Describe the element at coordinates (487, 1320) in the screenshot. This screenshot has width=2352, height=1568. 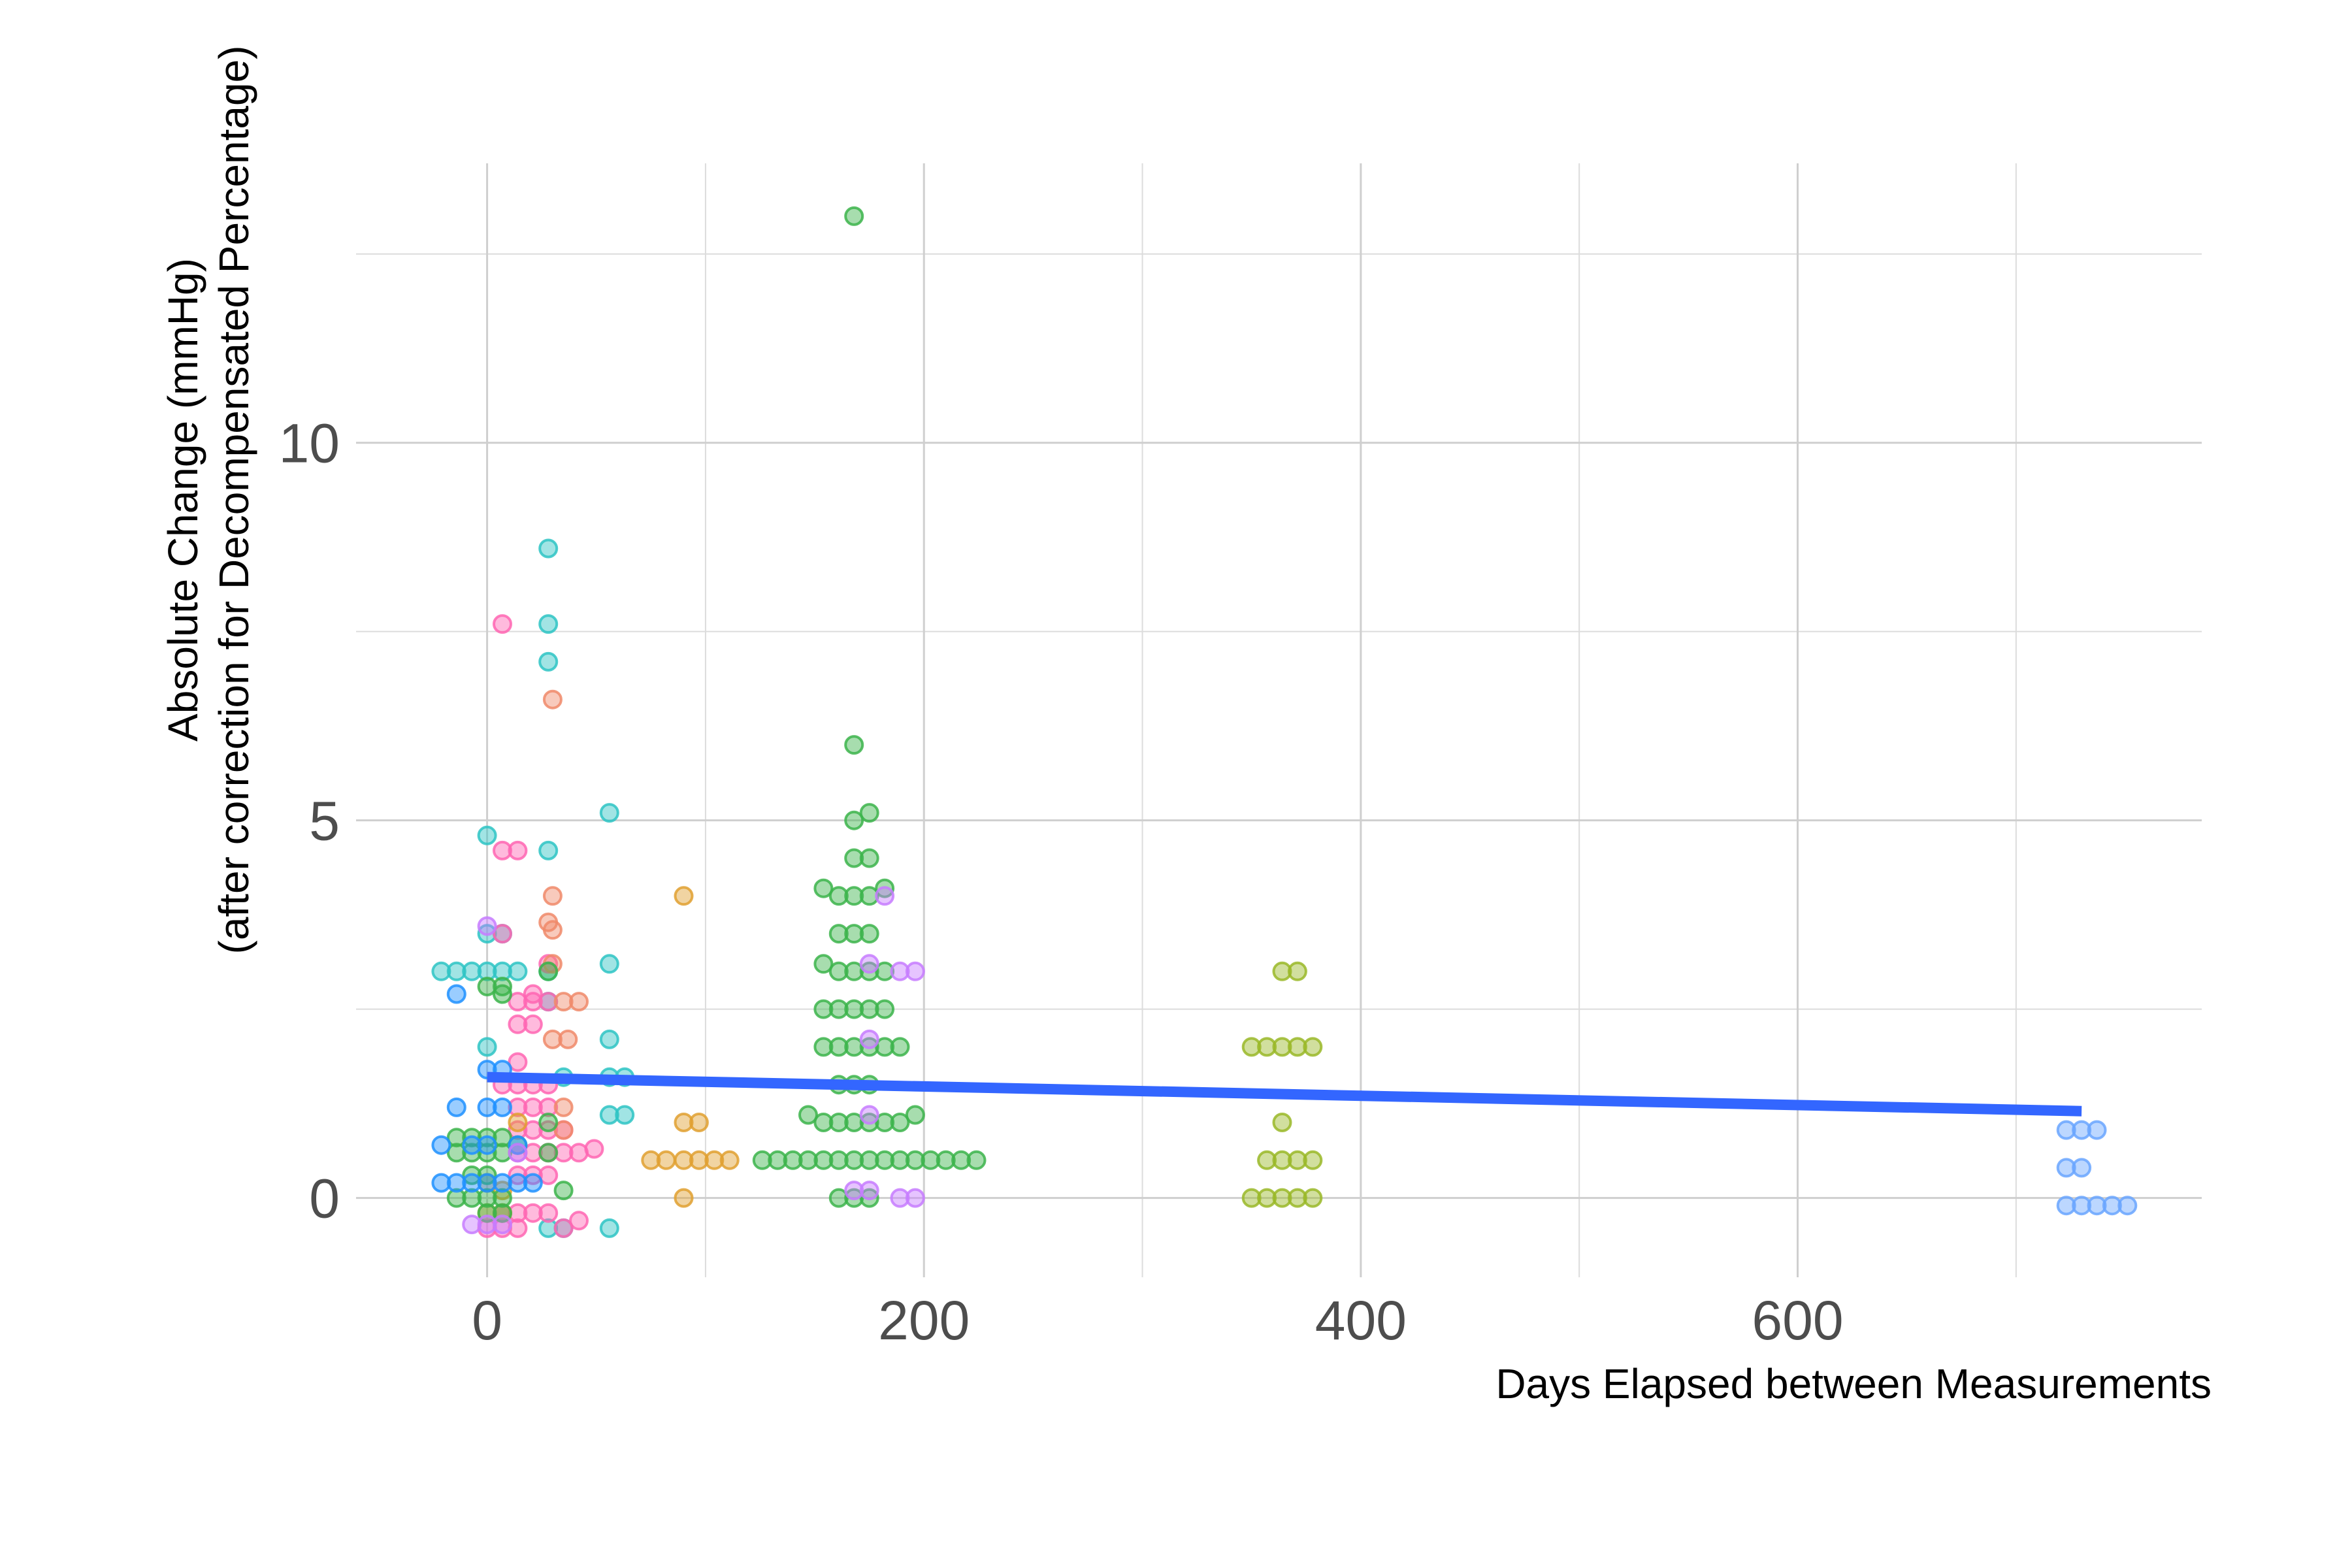
I see `x-tick-label: 0` at that location.